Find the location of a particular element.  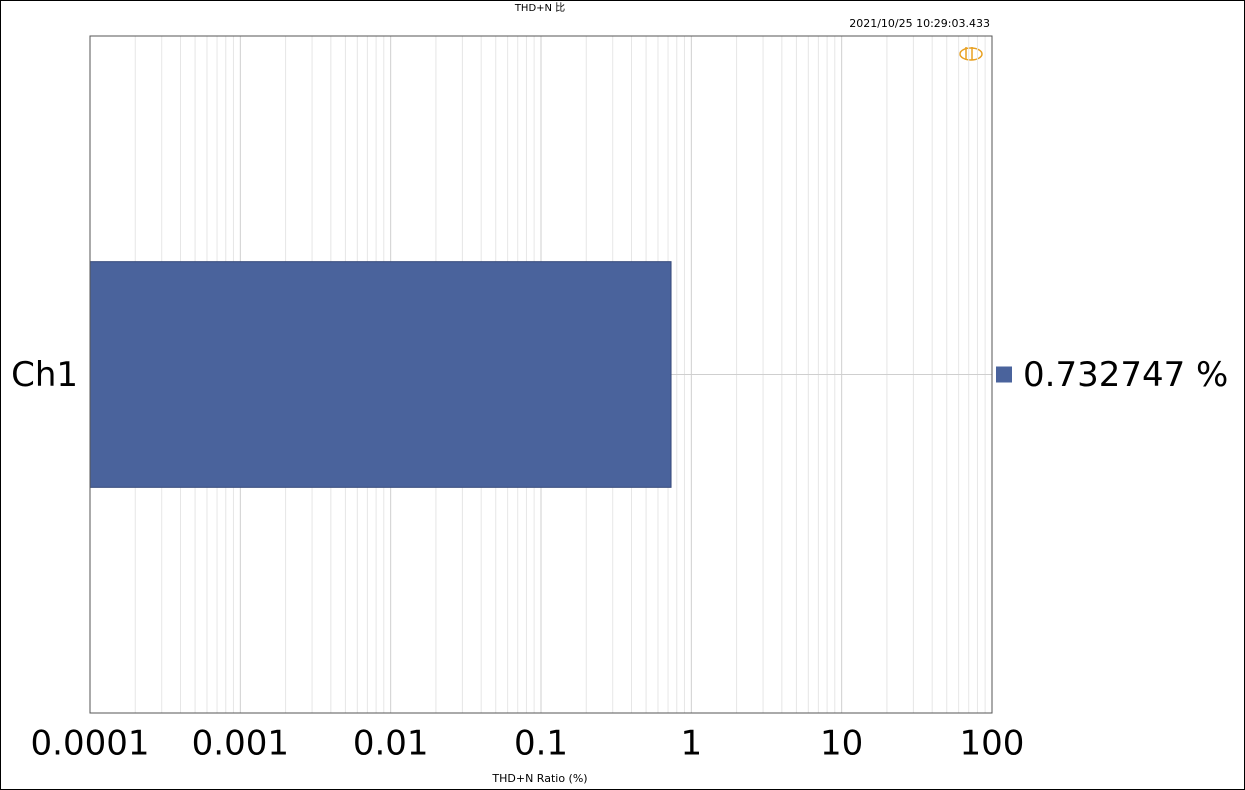

x-tick-label: 0.01 is located at coordinates (391, 744).